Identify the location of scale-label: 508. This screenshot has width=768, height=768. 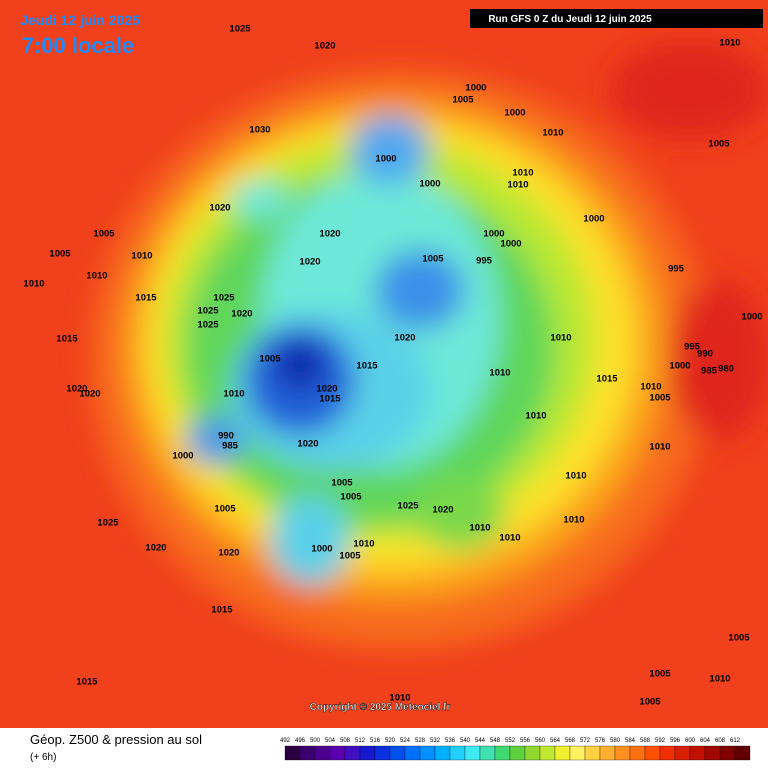
(345, 741).